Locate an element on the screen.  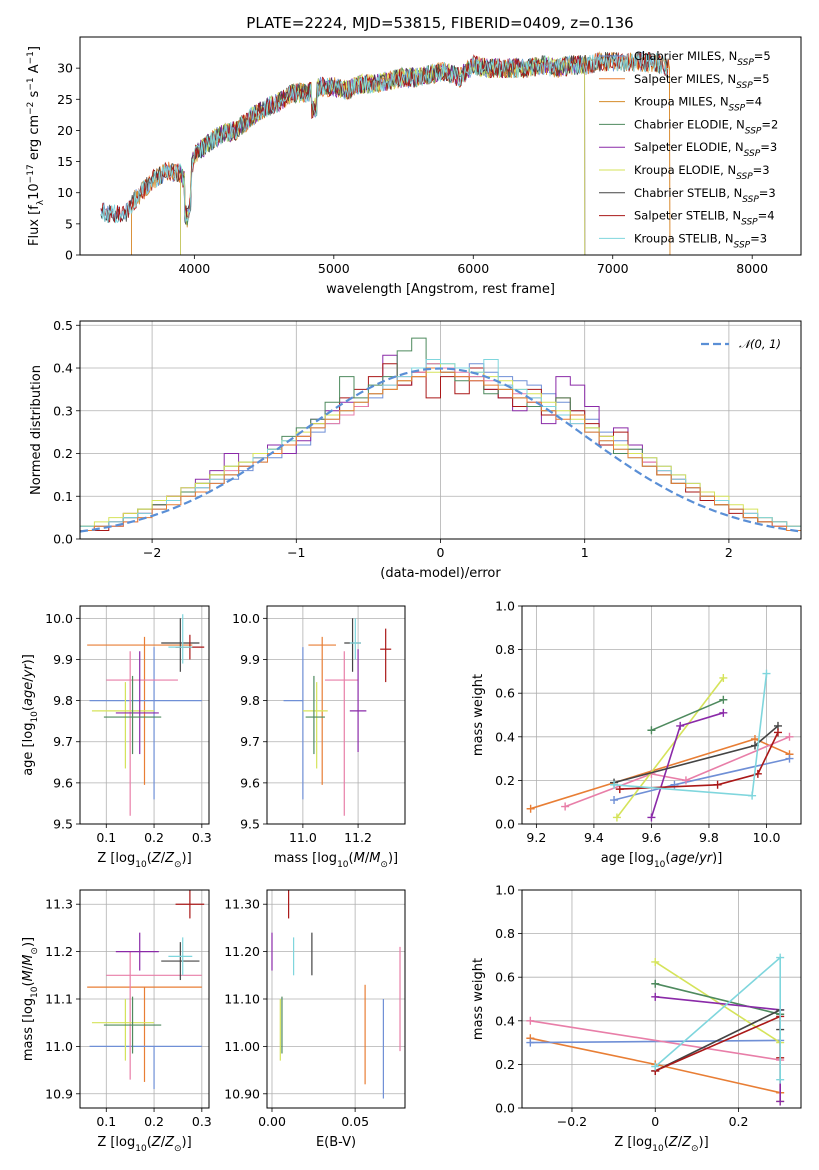
legend-label: Salpeter ELODIE, NSSP=3 is located at coordinates (705, 149).